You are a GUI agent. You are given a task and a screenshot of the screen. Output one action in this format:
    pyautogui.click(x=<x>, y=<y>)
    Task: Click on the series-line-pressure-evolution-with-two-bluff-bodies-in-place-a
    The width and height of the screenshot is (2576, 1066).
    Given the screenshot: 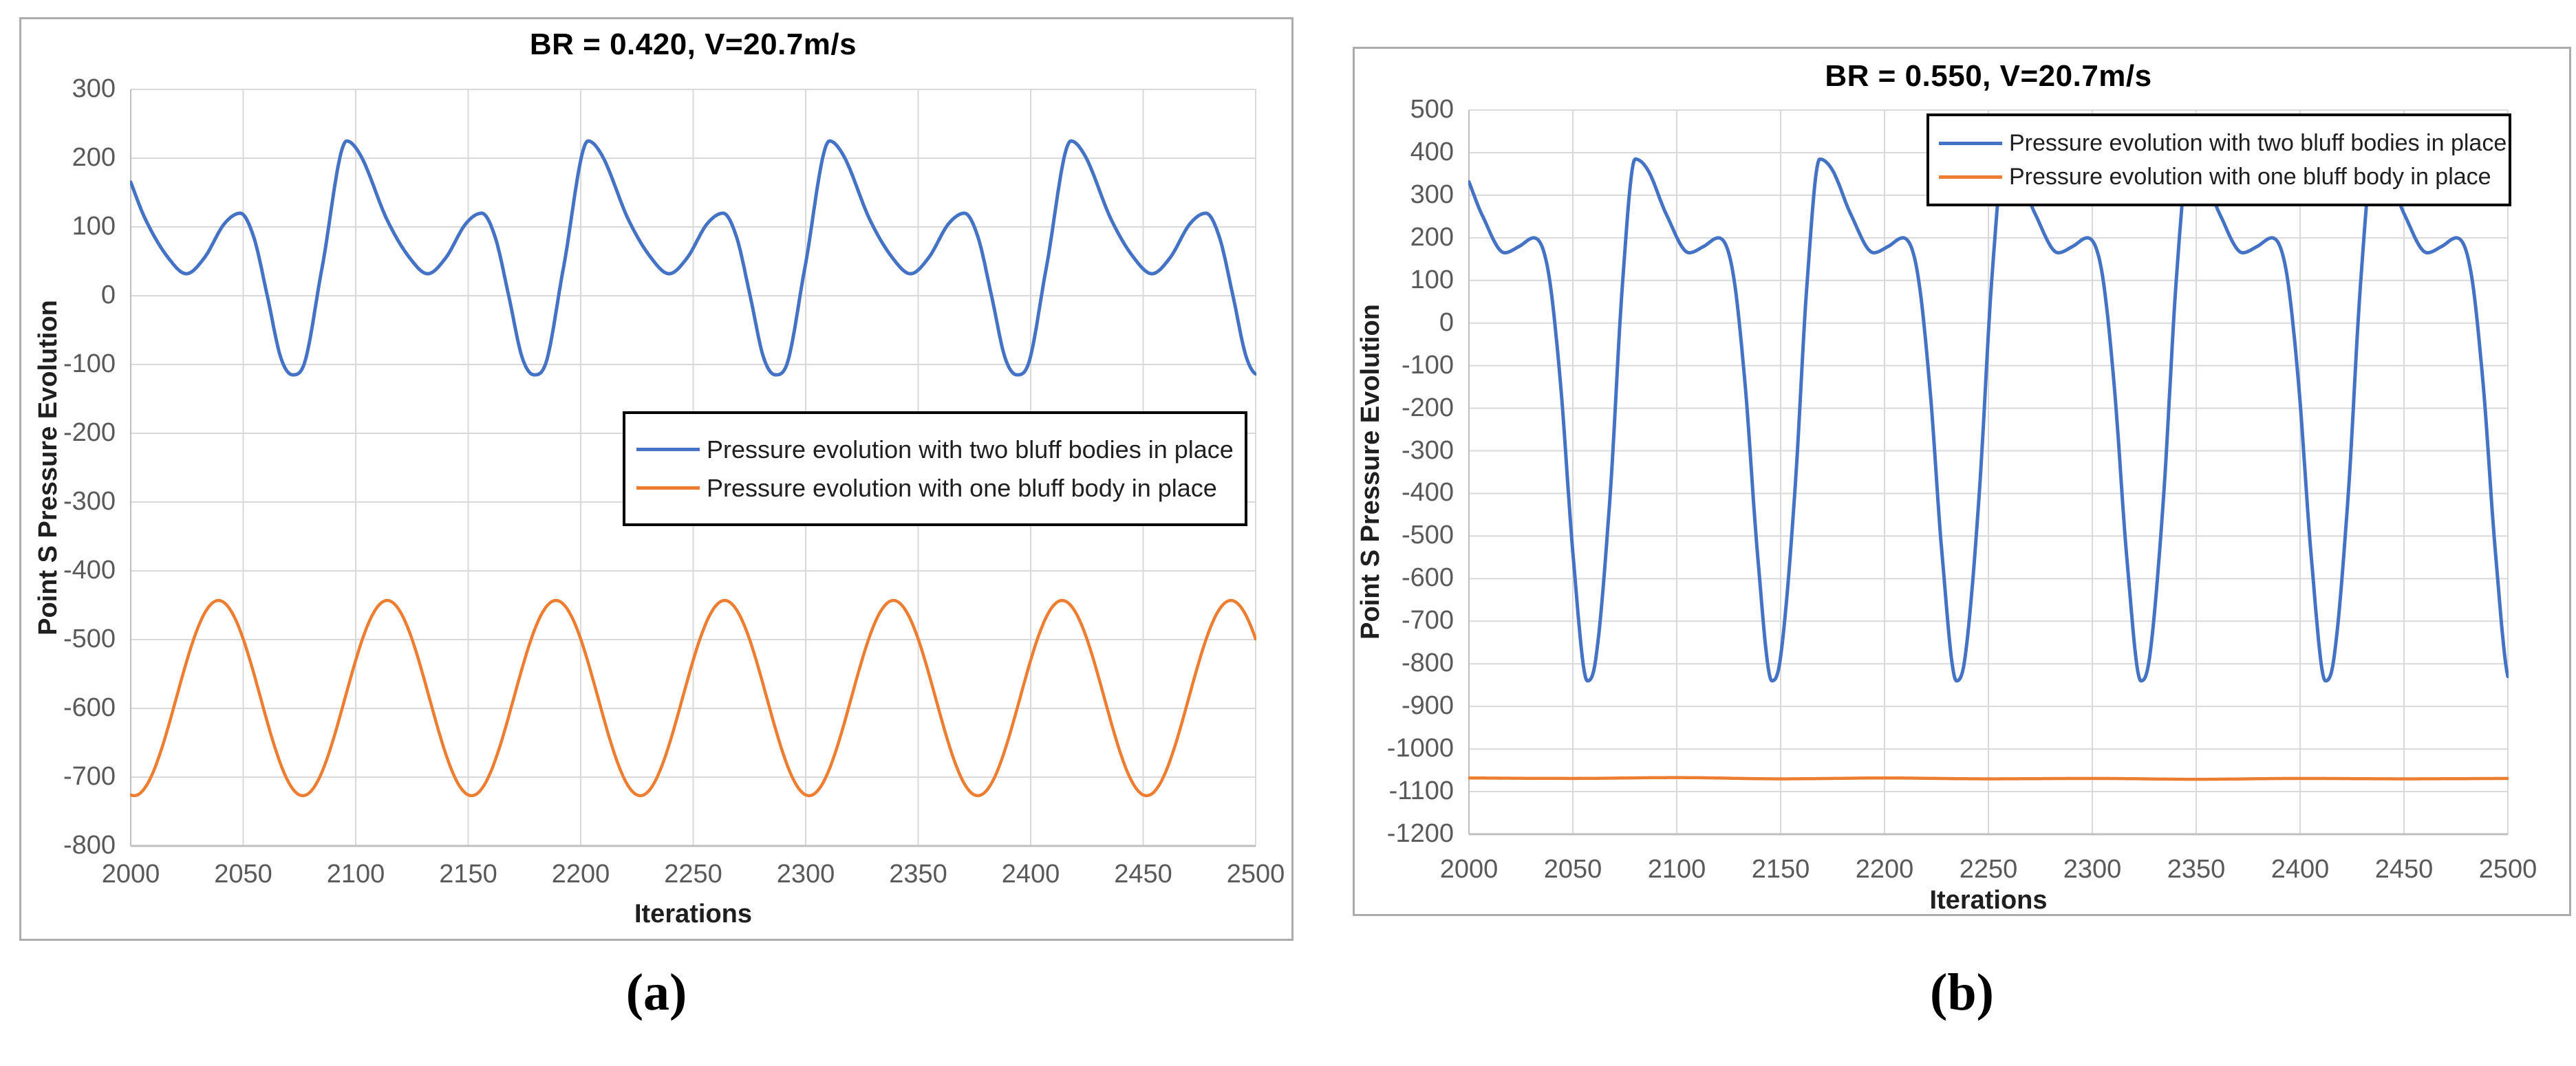 What is the action you would take?
    pyautogui.click(x=693, y=258)
    